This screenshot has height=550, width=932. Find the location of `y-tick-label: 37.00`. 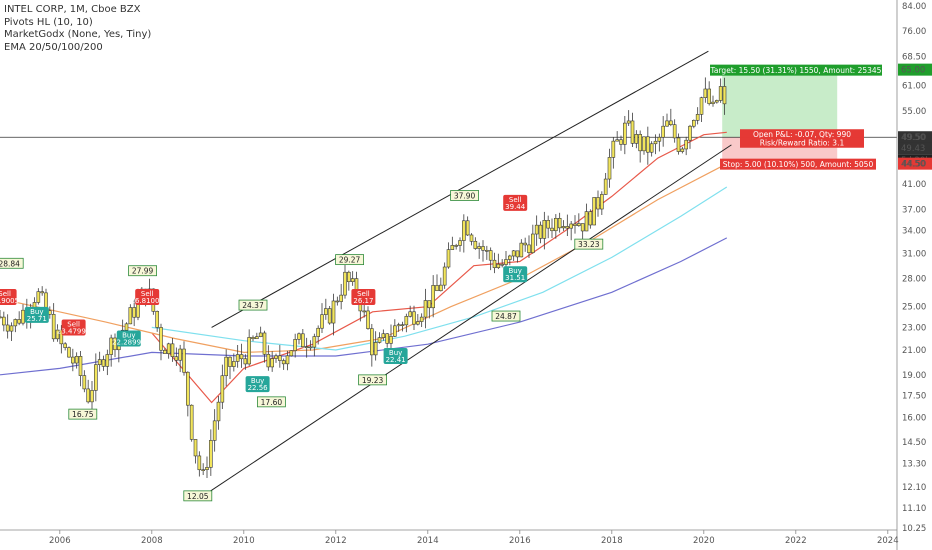

y-tick-label: 37.00 is located at coordinates (914, 210).